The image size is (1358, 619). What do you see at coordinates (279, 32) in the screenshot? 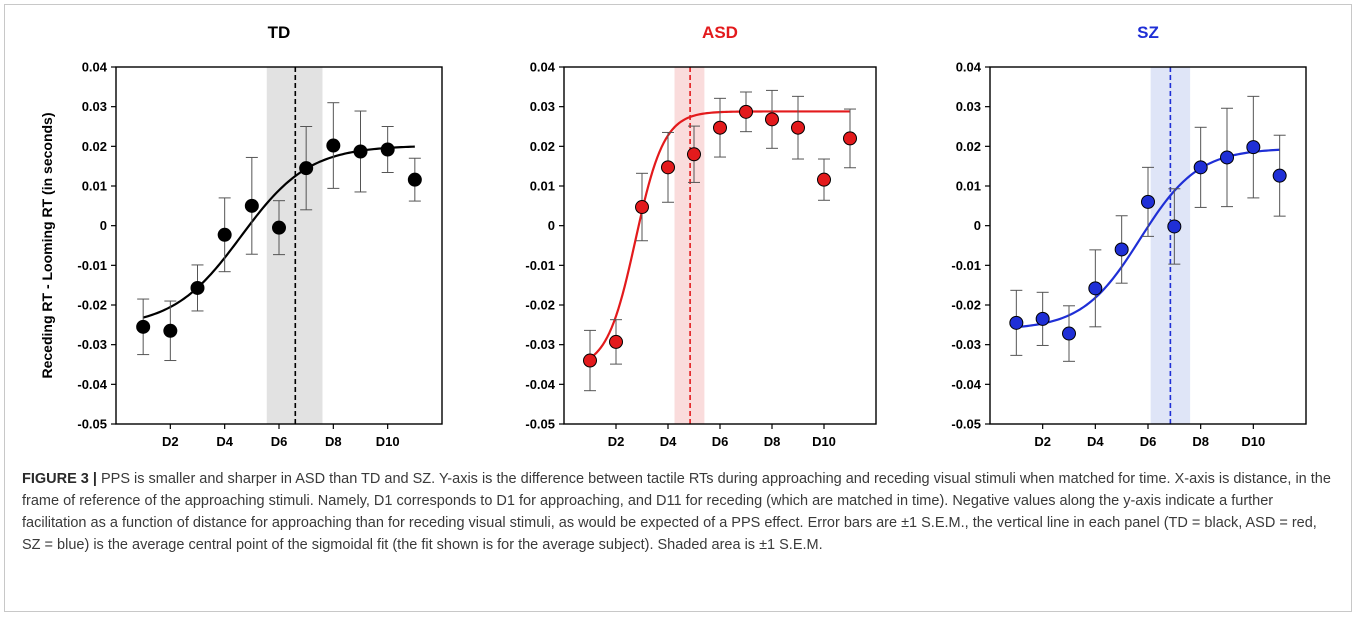
I see `chart-title: TD` at bounding box center [279, 32].